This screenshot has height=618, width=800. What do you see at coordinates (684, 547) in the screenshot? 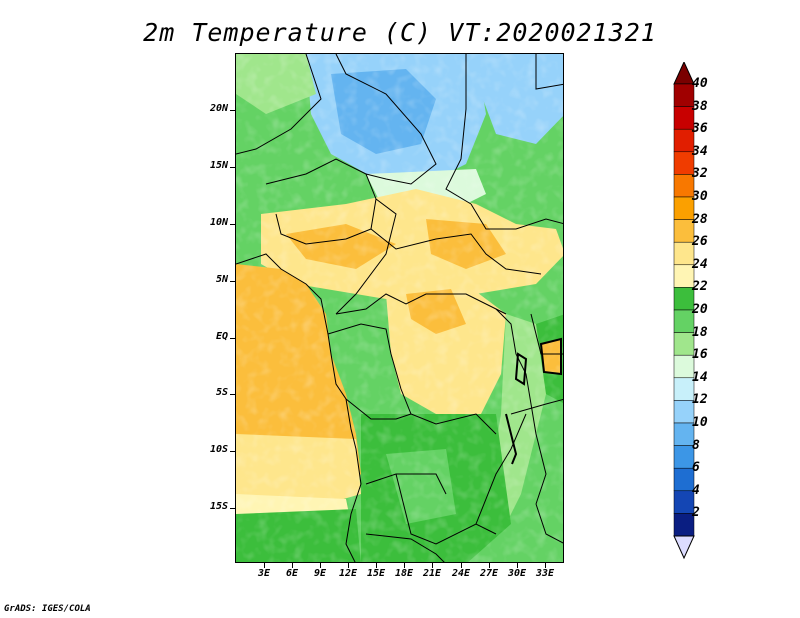
I see `colorbar-bottom-arrow` at bounding box center [684, 547].